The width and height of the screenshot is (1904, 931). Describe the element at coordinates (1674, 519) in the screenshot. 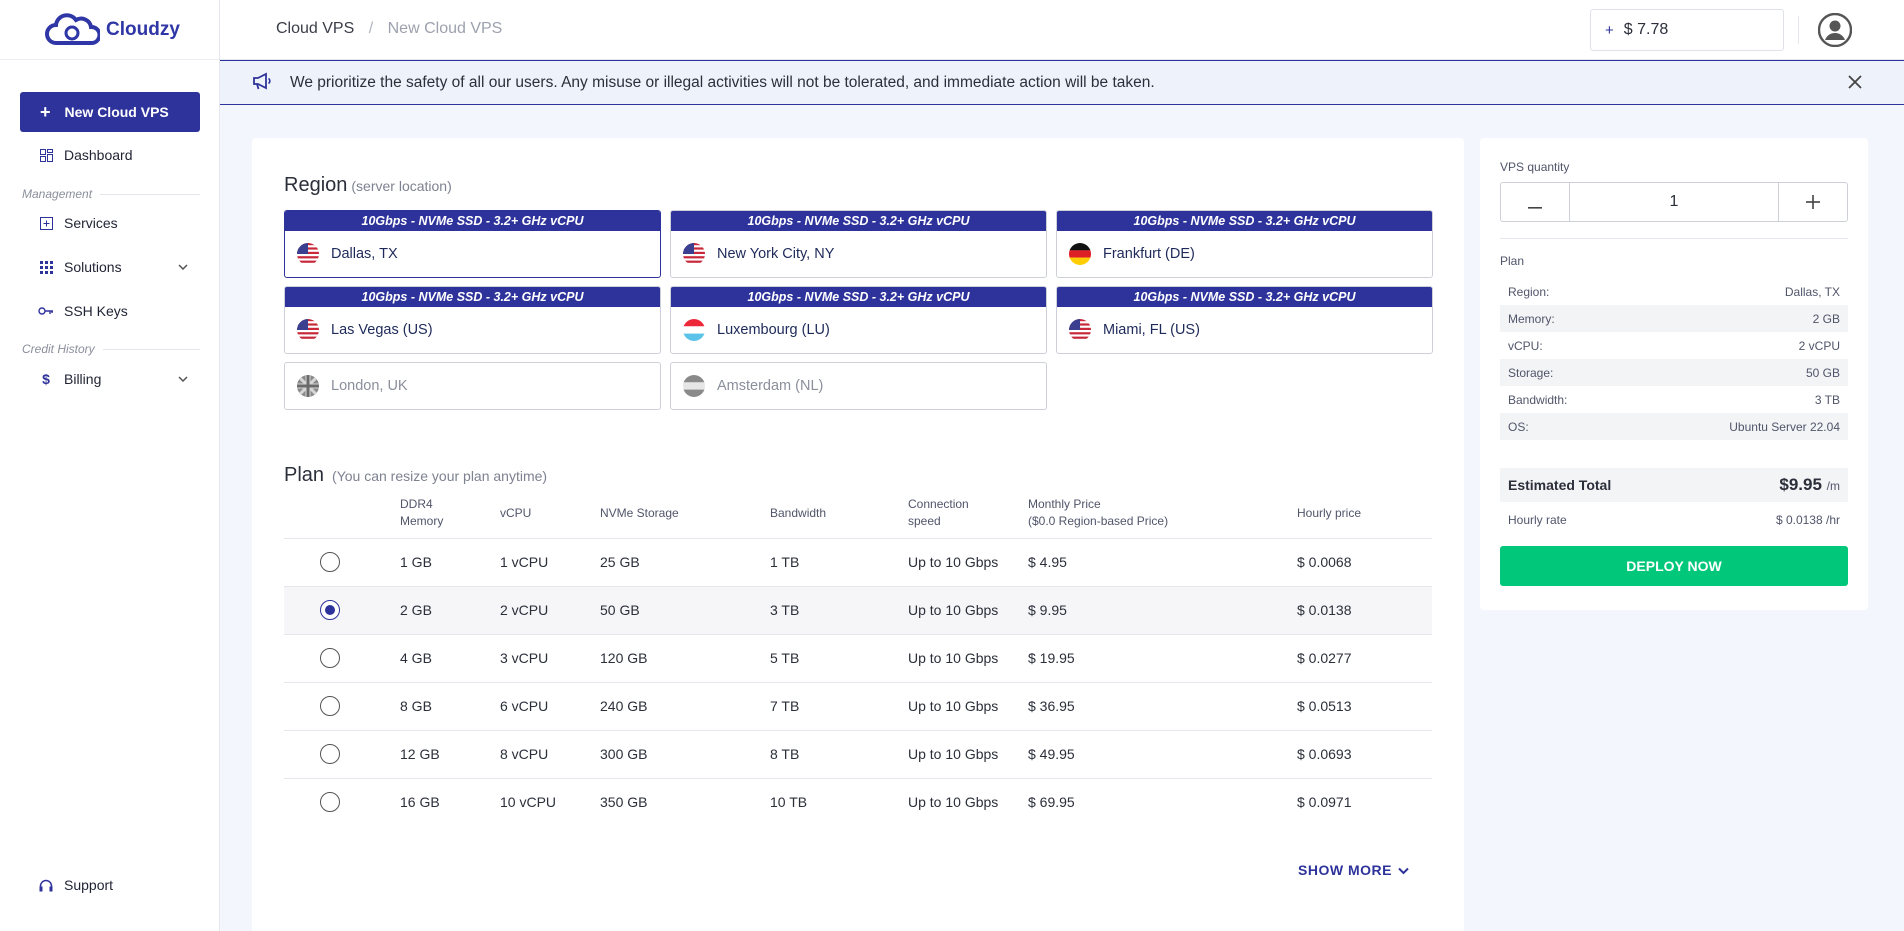

I see `hourly-rate-row: Hourly rate $ 0.0138 /hr` at that location.